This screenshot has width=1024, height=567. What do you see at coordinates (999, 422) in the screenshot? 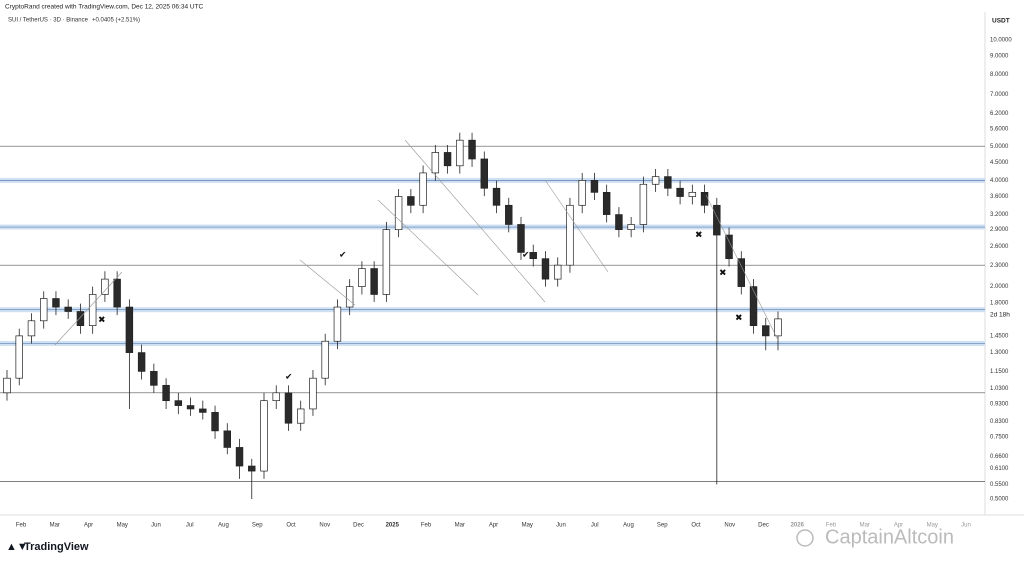
I see `y-tick-label: 0.8300` at bounding box center [999, 422].